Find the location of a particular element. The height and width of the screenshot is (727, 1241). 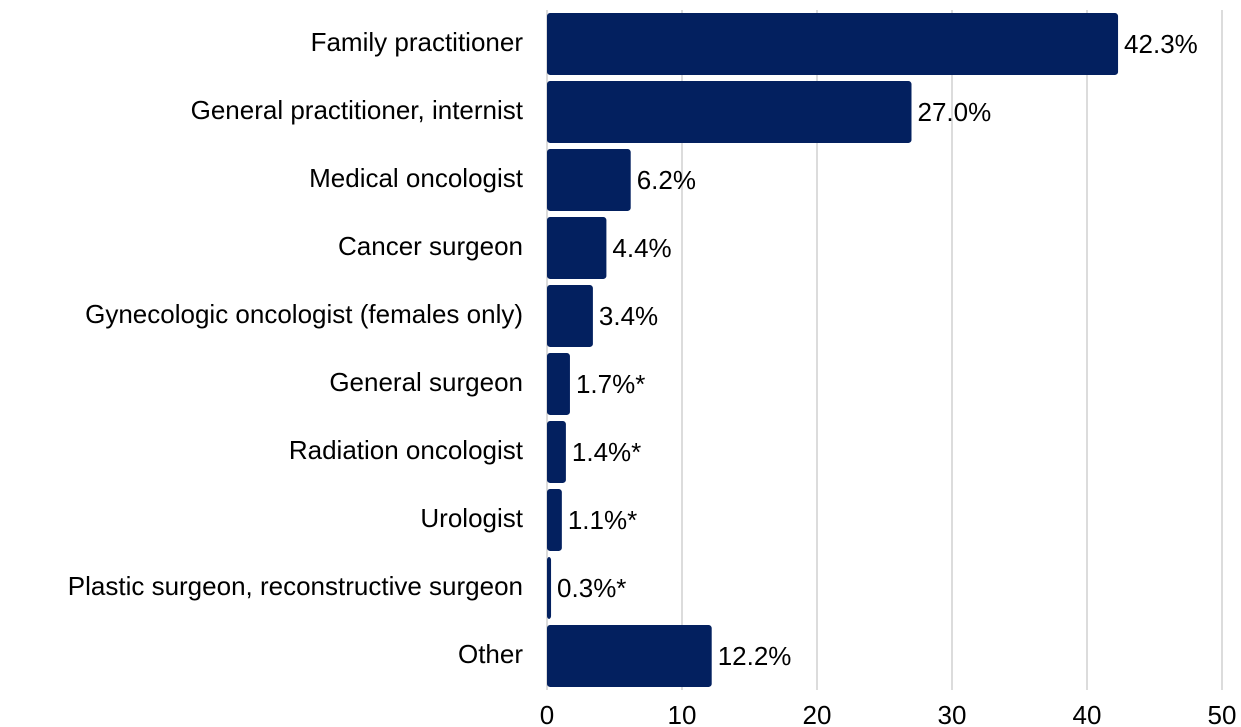

y-tick-label: Medical oncologist is located at coordinates (416, 178).